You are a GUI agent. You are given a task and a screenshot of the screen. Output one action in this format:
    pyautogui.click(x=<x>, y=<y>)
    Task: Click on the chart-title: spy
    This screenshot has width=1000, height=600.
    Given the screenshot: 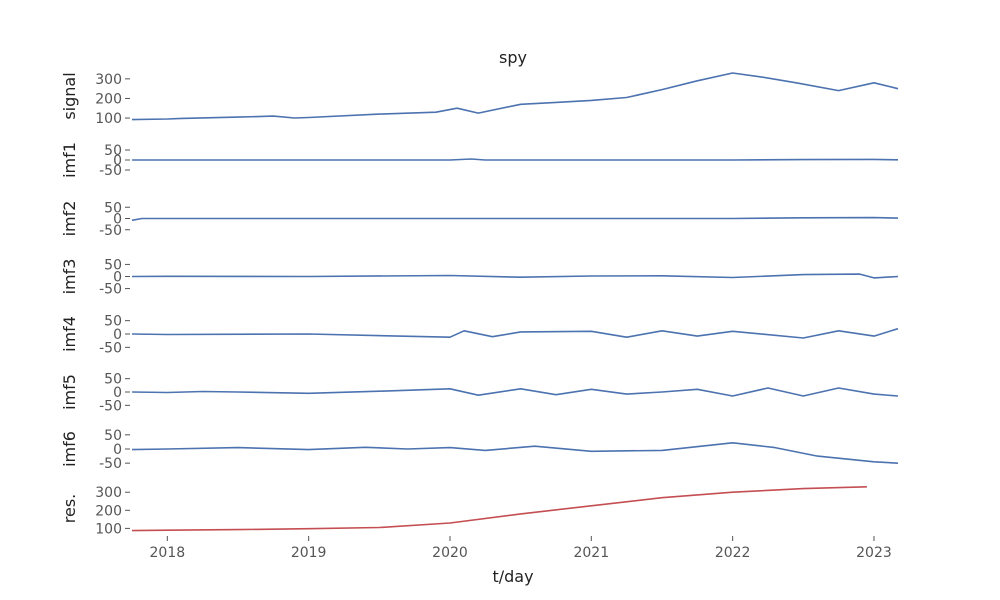 What is the action you would take?
    pyautogui.click(x=513, y=57)
    